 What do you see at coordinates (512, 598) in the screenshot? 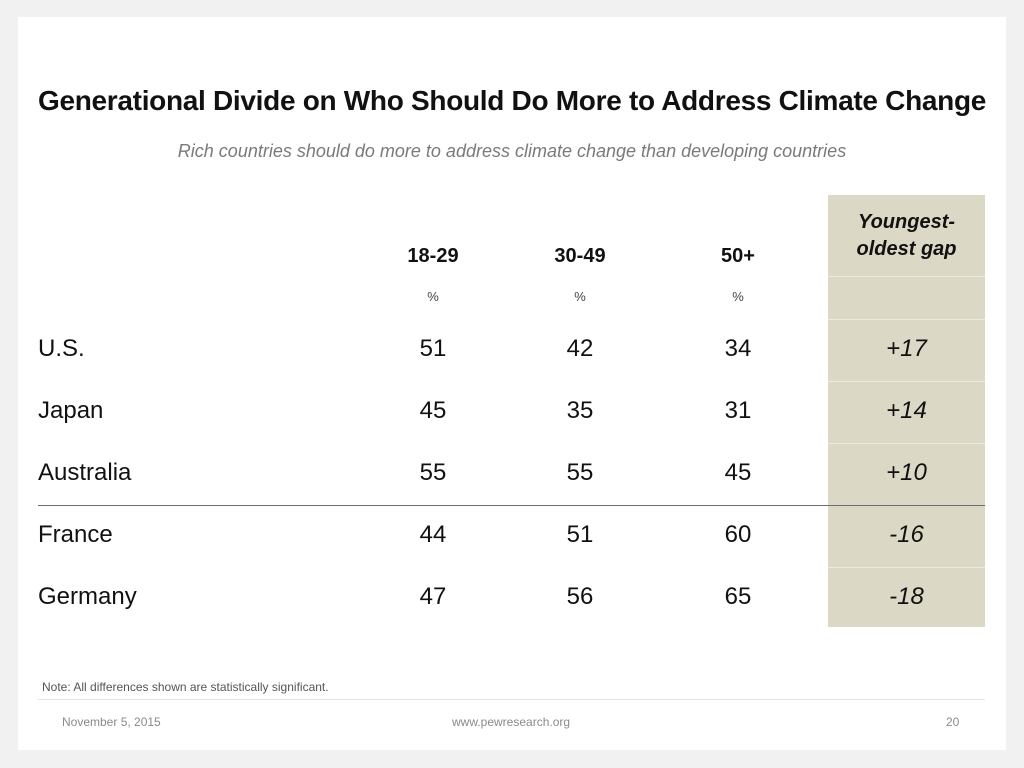
I see `table-row: Germany 47 56 65 -18` at bounding box center [512, 598].